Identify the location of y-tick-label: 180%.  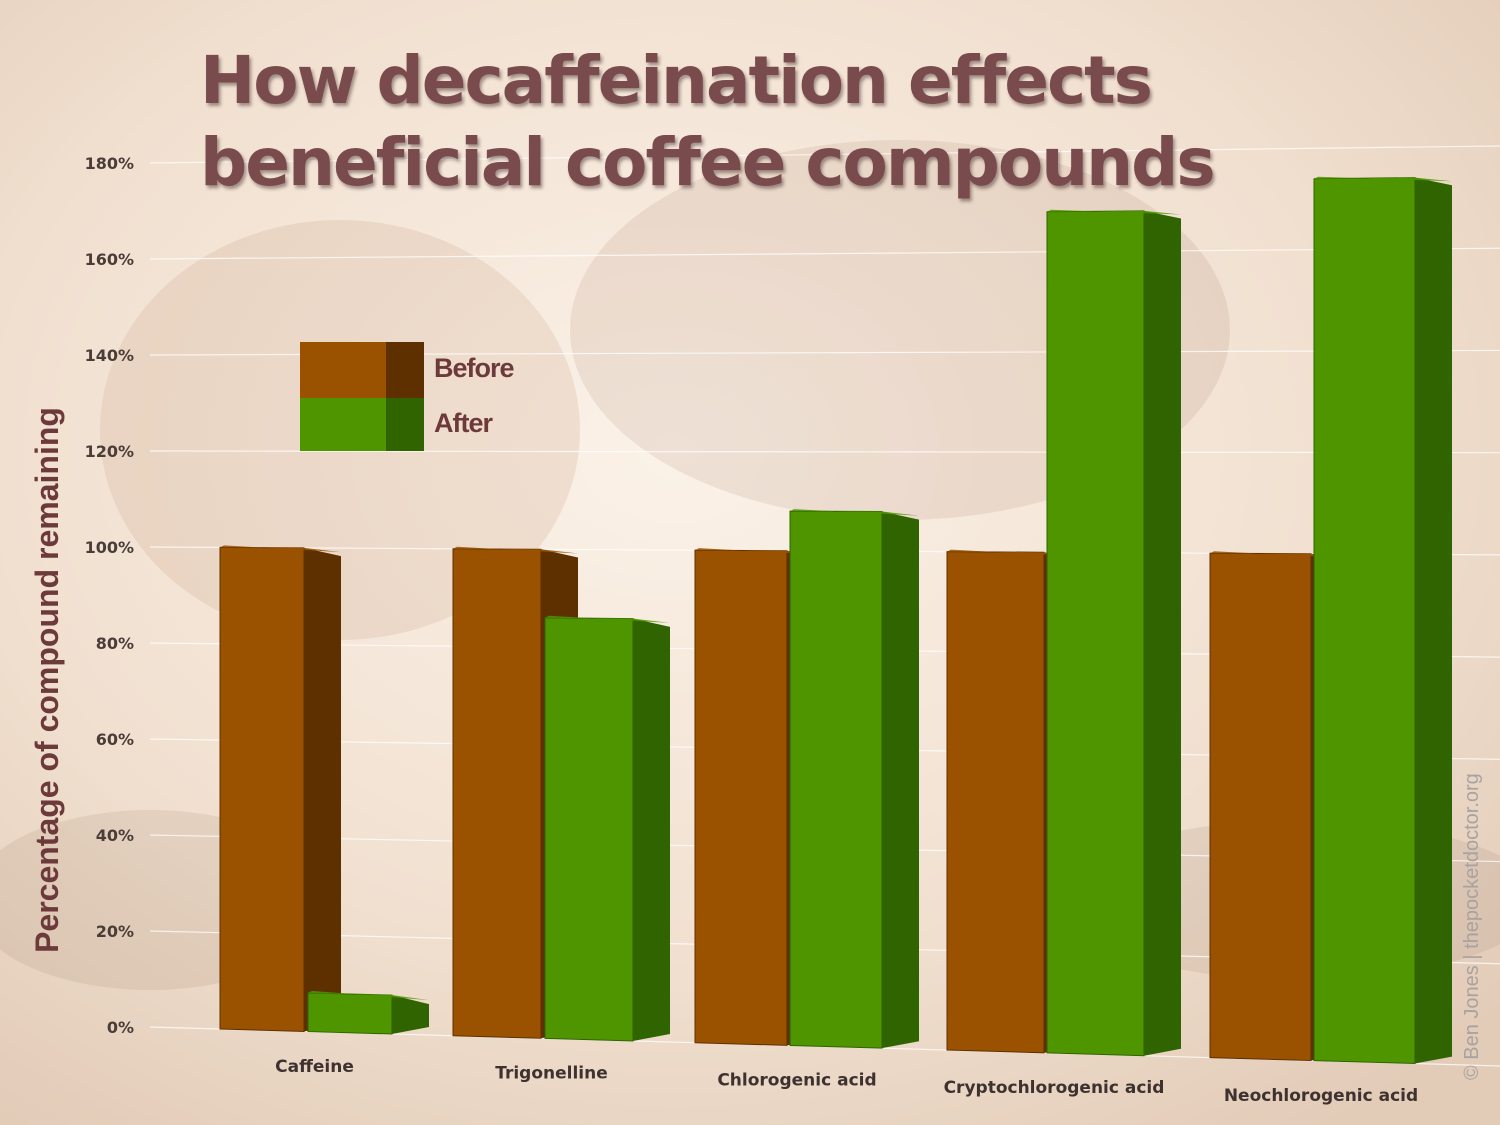
(109, 163).